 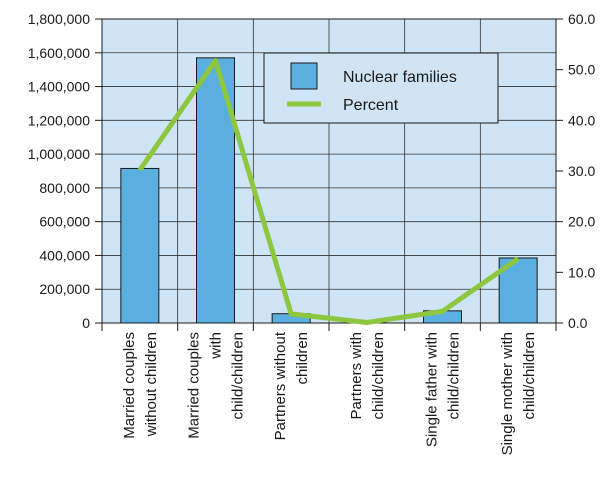 I want to click on legend-label-percent: Percent, so click(x=371, y=105).